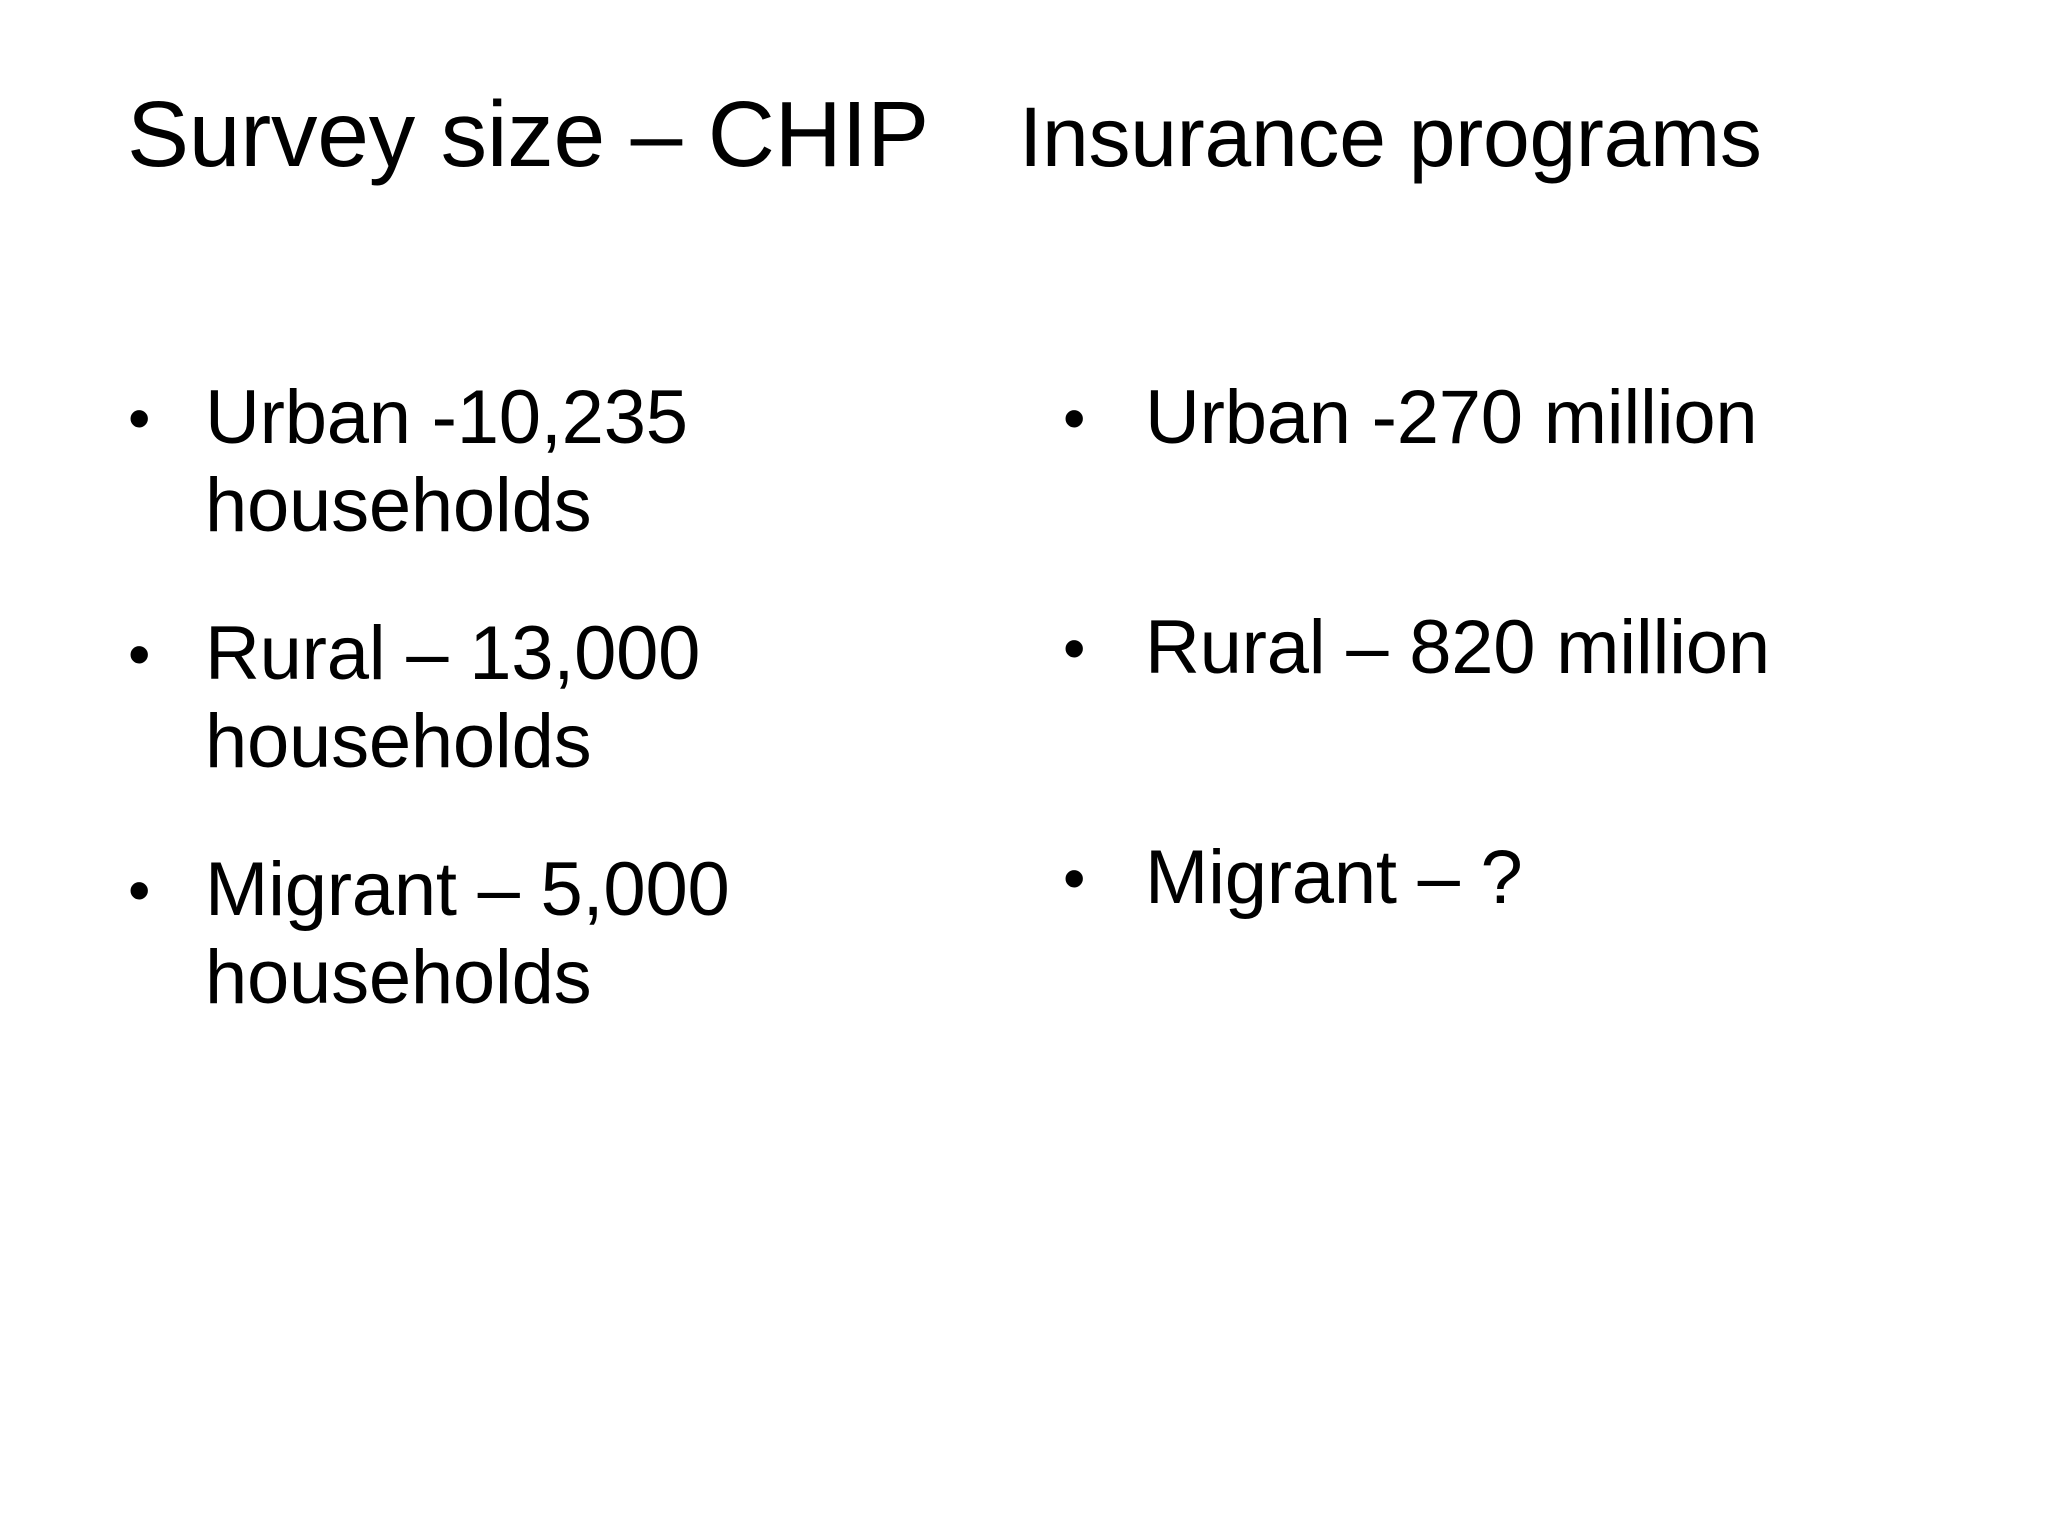 The width and height of the screenshot is (2048, 1536). I want to click on list-item: • Urban -10,235 households, so click(448, 462).